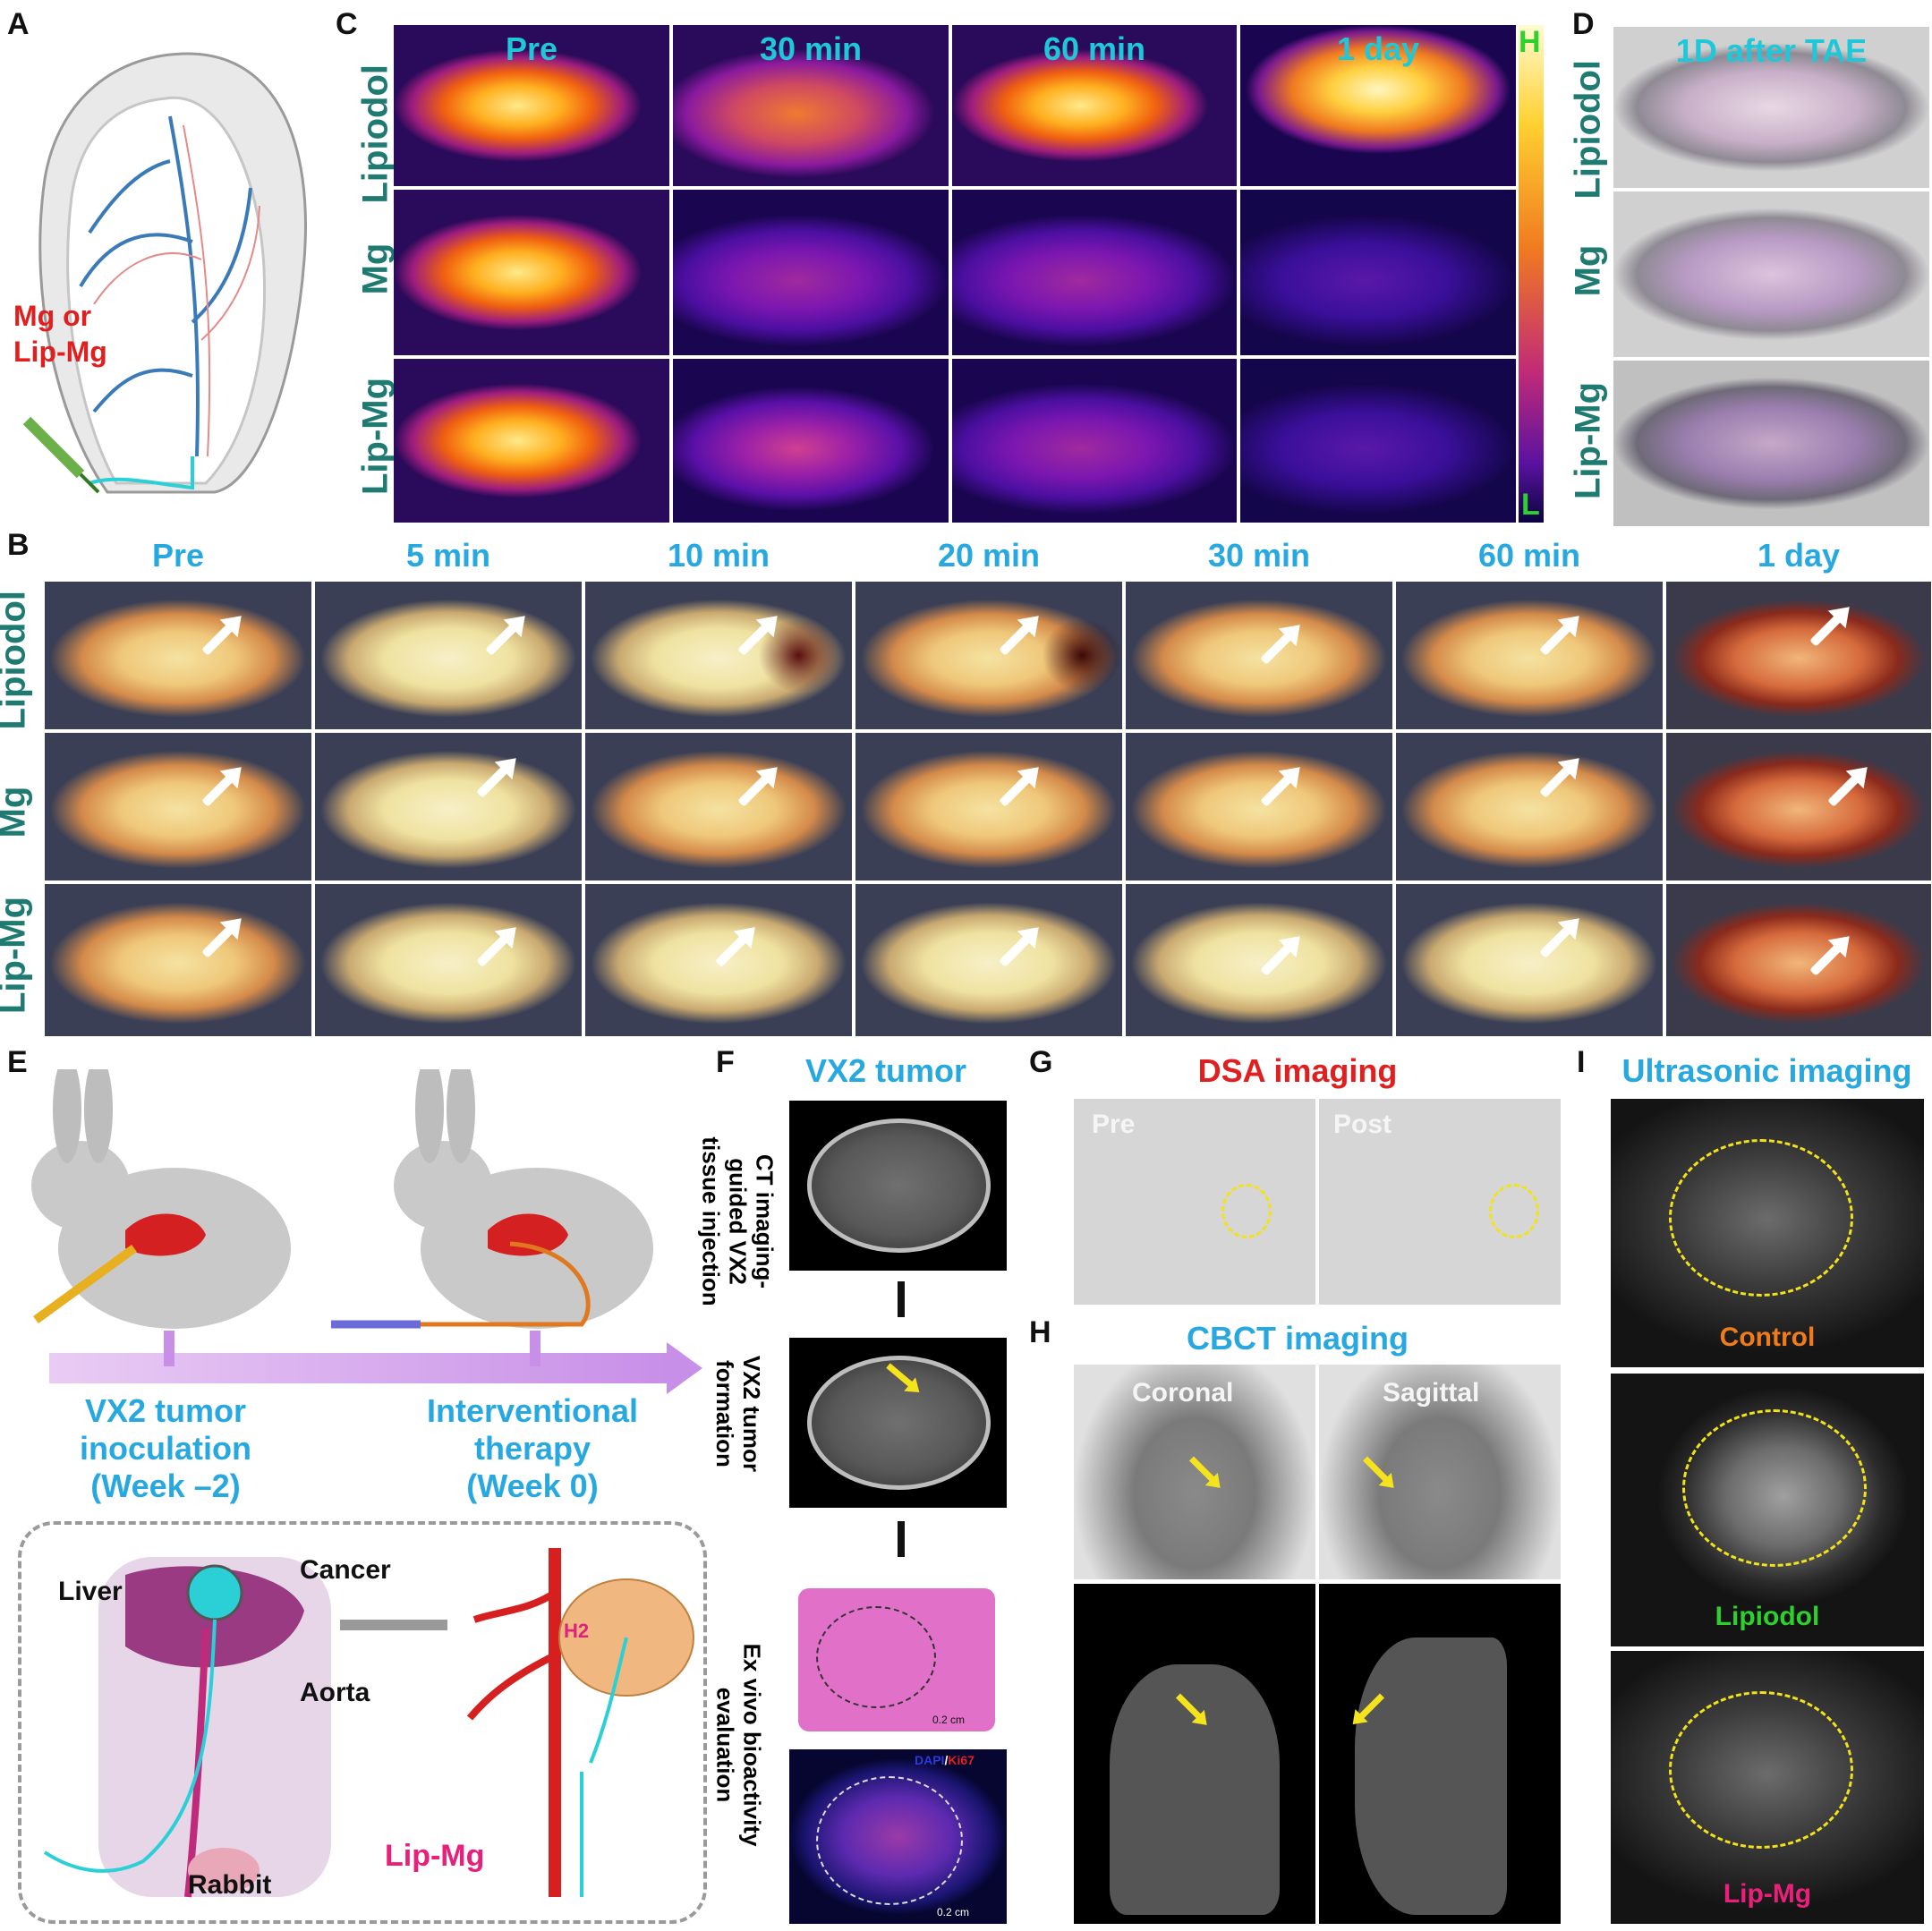  What do you see at coordinates (989, 655) in the screenshot?
I see `photo-lipiodol-20min` at bounding box center [989, 655].